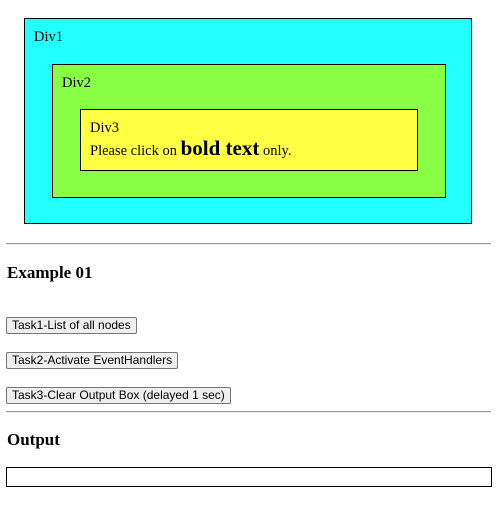  I want to click on div3-label: Div3, so click(104, 128).